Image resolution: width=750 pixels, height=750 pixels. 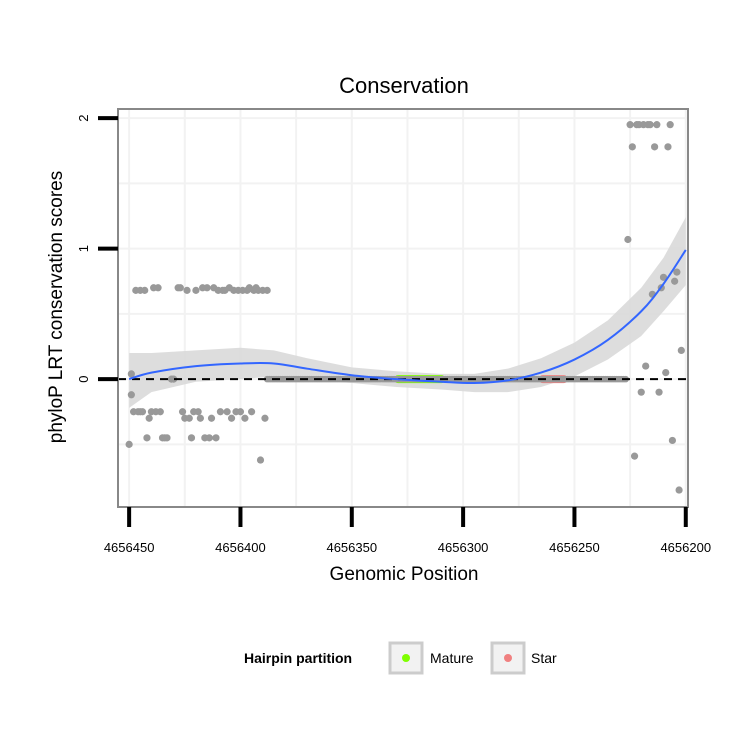 What do you see at coordinates (685, 547) in the screenshot?
I see `x-tick-label: 4656200` at bounding box center [685, 547].